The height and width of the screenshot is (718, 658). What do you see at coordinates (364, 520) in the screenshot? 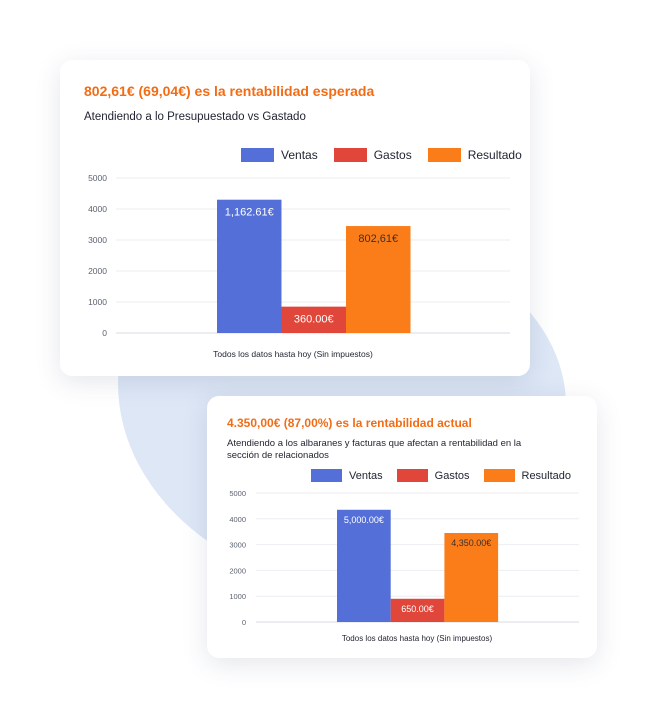
I see `bar-data-label: 5,000.00€` at bounding box center [364, 520].